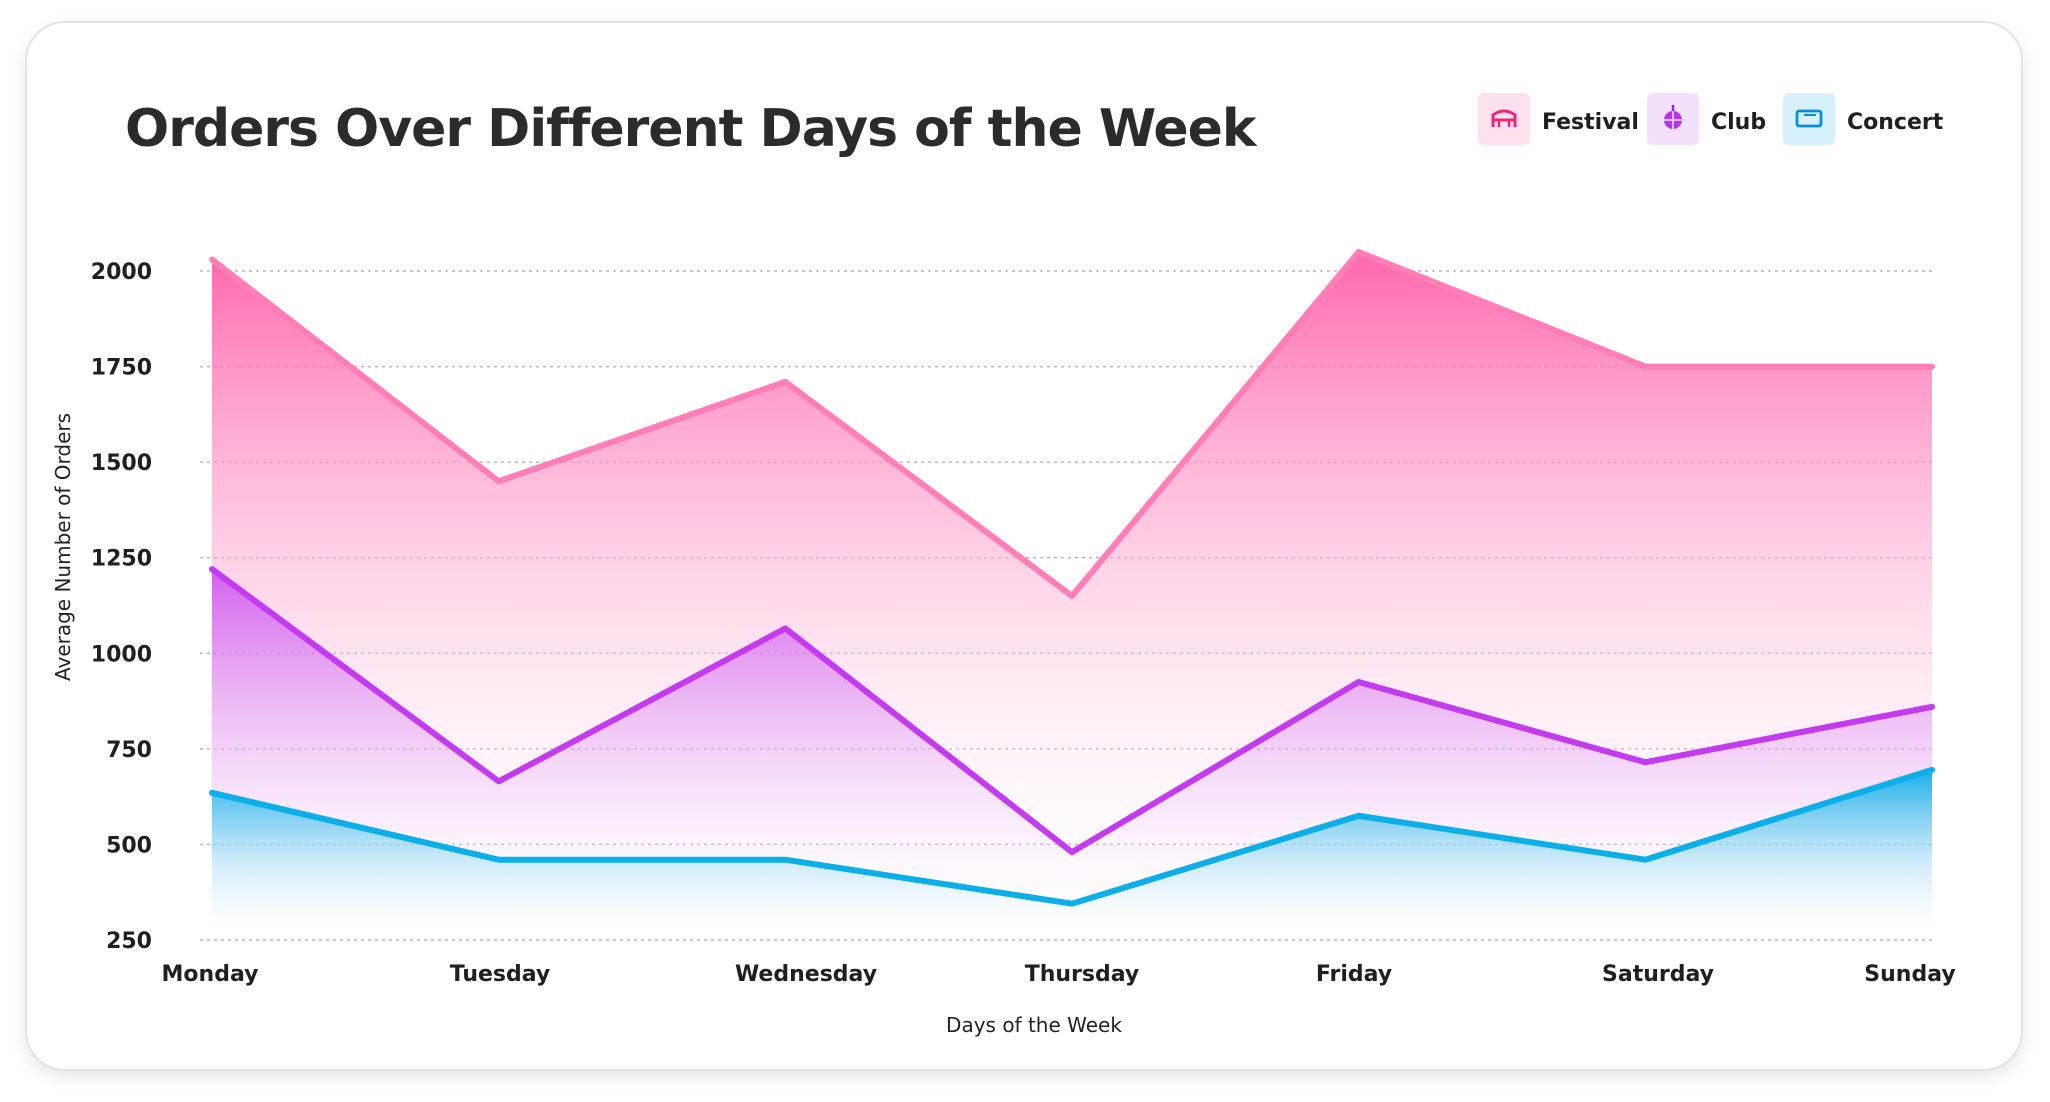 The width and height of the screenshot is (2050, 1102). I want to click on y-axis-label: Average Number of Orders, so click(63, 547).